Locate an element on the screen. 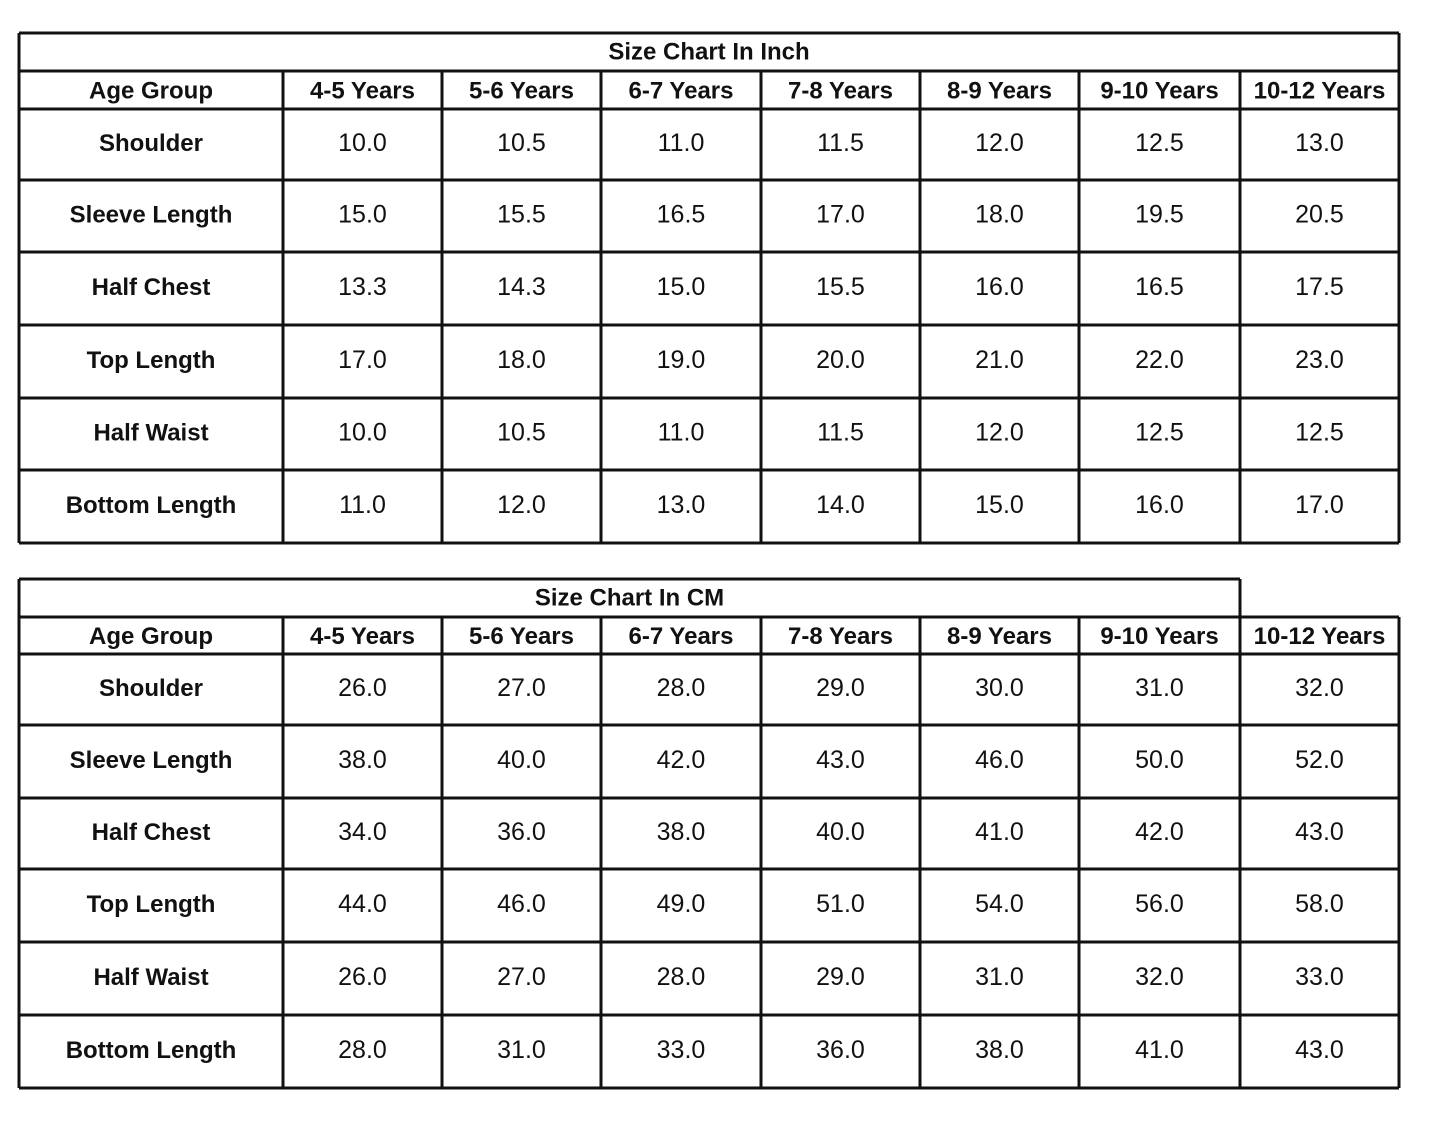  cell-value: 34.0 is located at coordinates (362, 832).